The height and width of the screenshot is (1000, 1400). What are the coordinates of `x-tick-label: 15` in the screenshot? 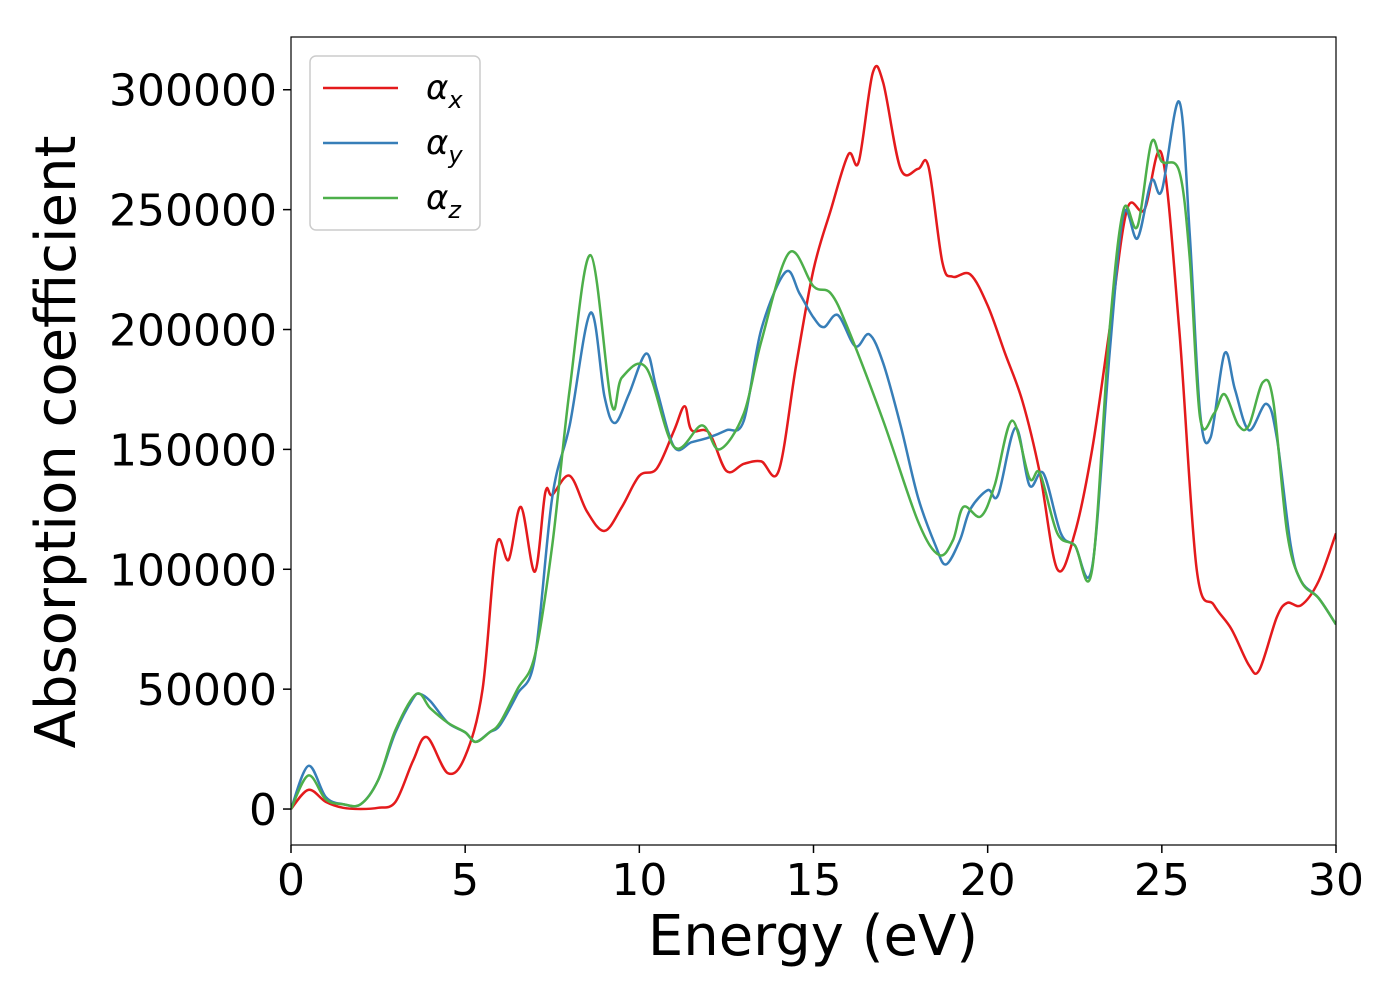 It's located at (814, 880).